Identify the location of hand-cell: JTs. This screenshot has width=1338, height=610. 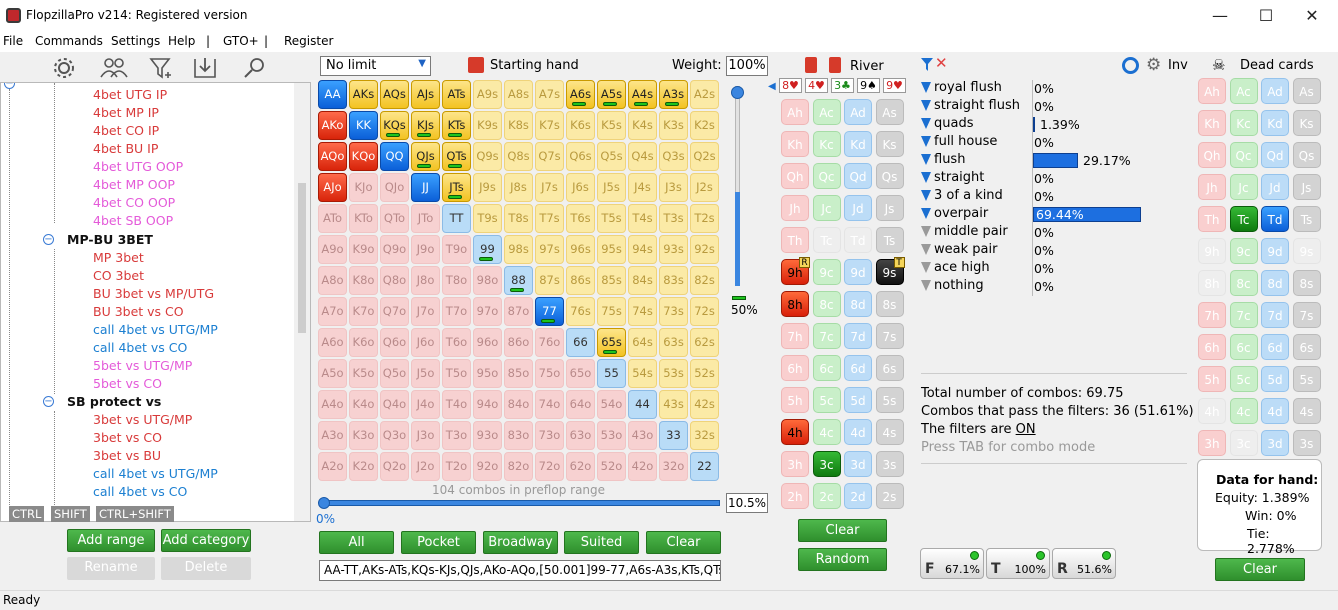
(456, 187).